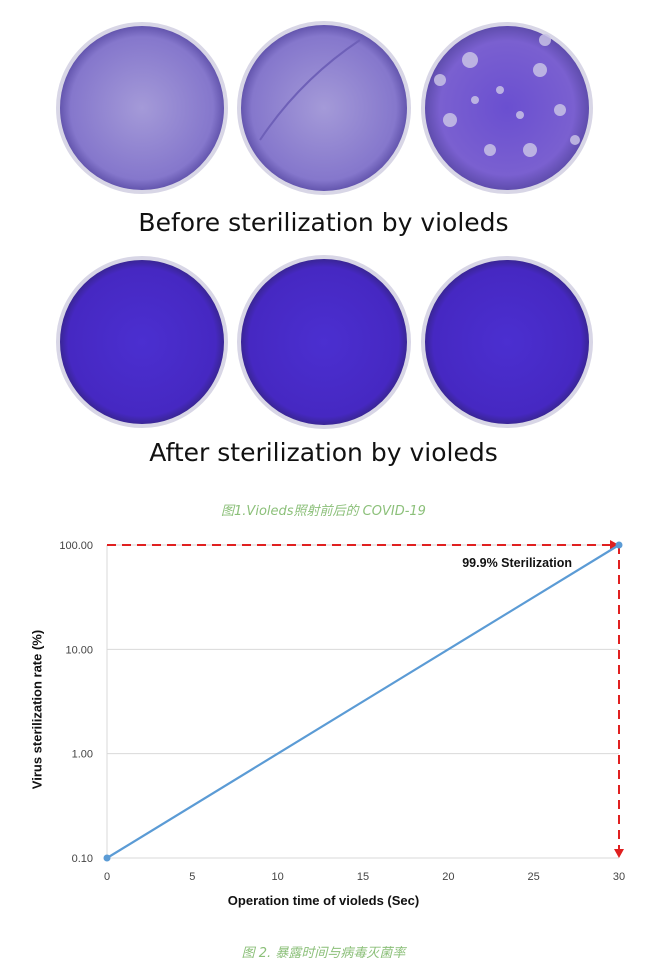  I want to click on arrowhead-down, so click(619, 853).